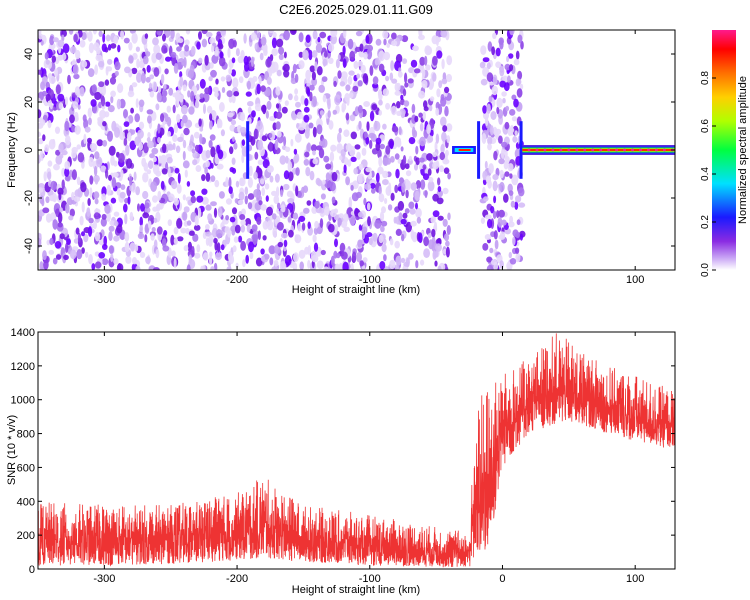  Describe the element at coordinates (356, 590) in the screenshot. I see `snr-x-label: Height of straight line (km)` at that location.